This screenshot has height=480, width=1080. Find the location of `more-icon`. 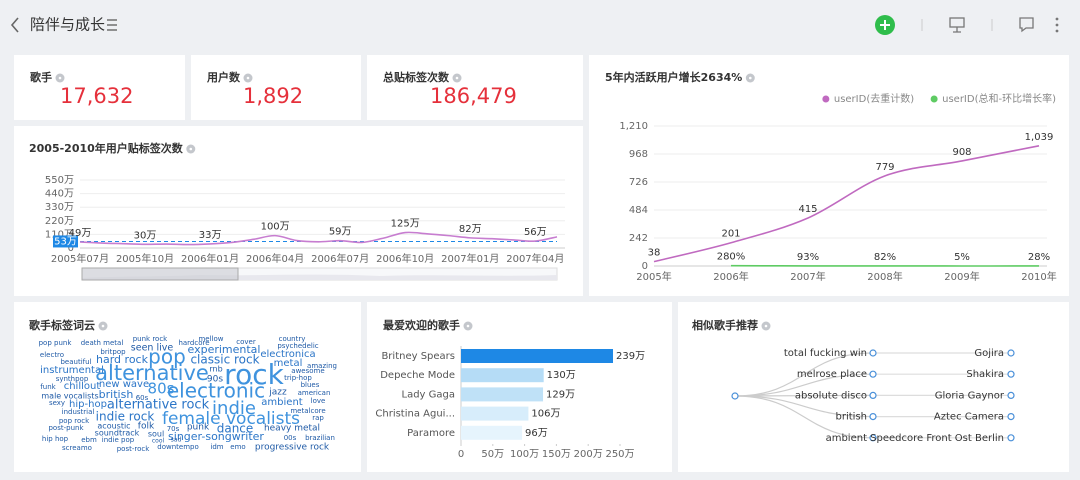

more-icon is located at coordinates (1057, 25).